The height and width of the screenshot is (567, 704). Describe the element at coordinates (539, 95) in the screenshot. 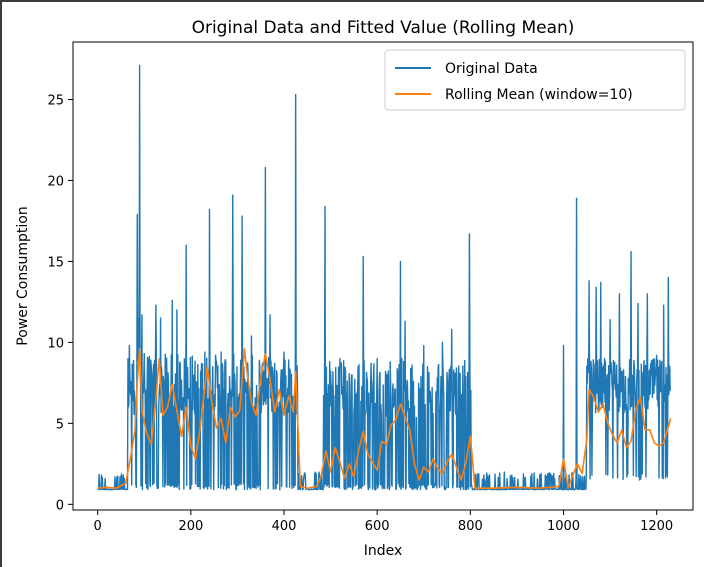

I see `legend-label-rolling: Rolling Mean (window=10)` at that location.